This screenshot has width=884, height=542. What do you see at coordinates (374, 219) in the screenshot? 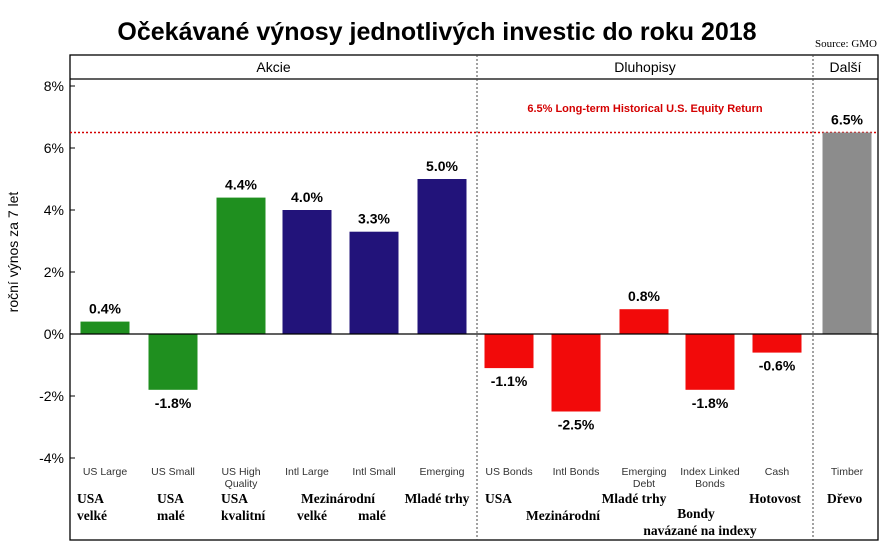
I see `bar-value-label: 3.3%` at bounding box center [374, 219].